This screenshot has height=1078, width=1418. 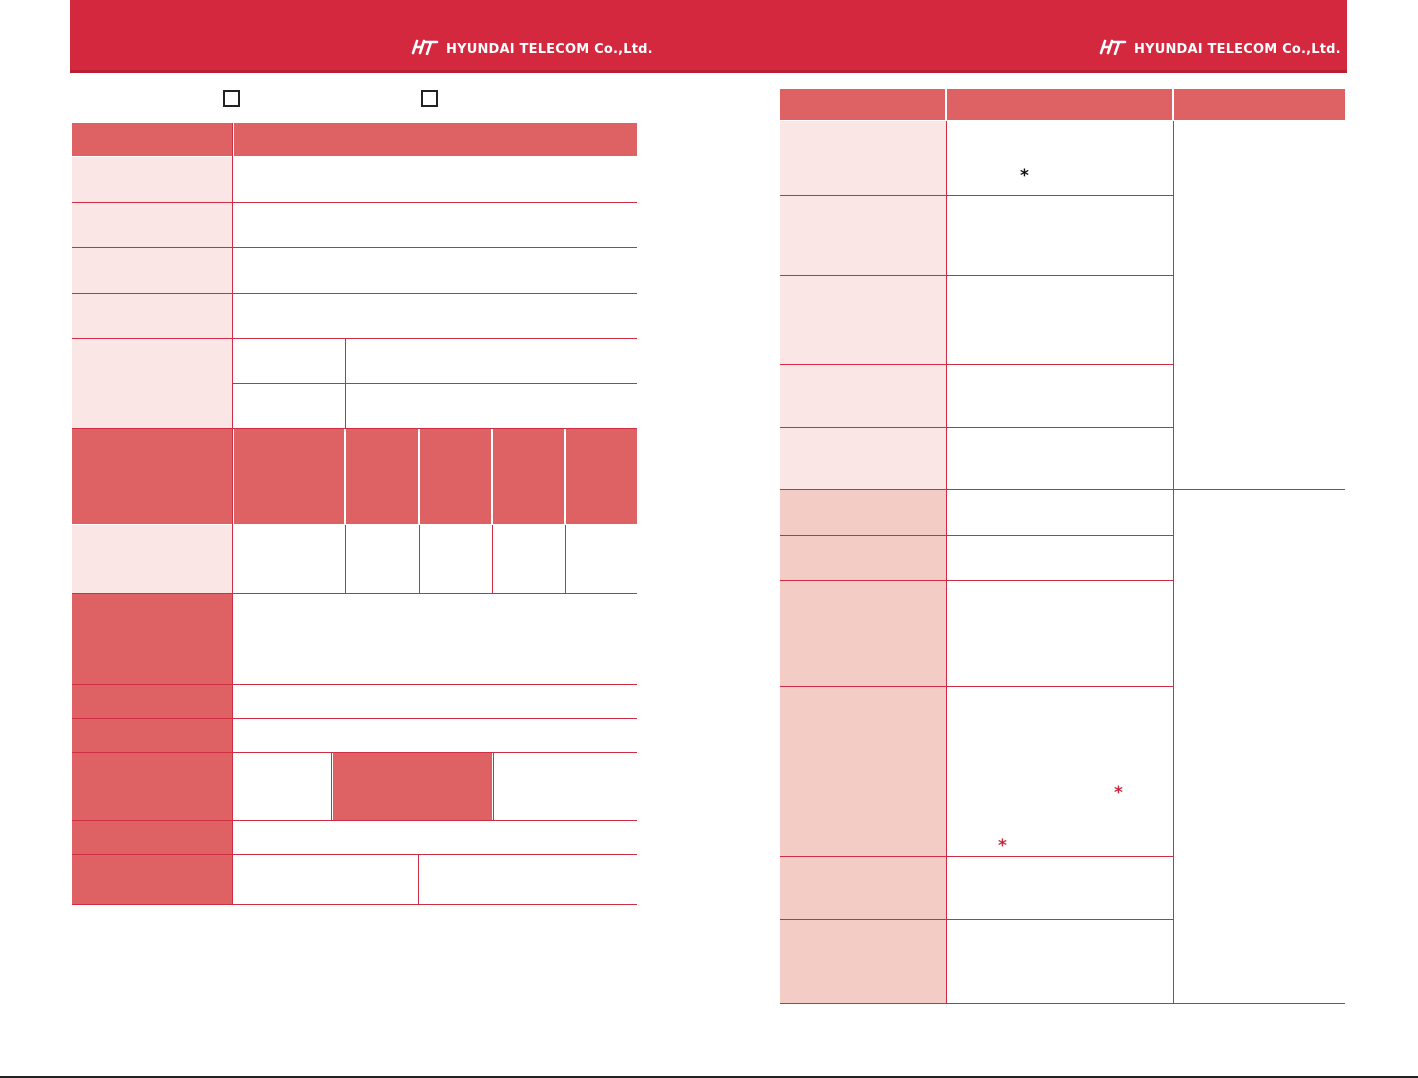 What do you see at coordinates (152, 139) in the screenshot?
I see `left-header-label-cell` at bounding box center [152, 139].